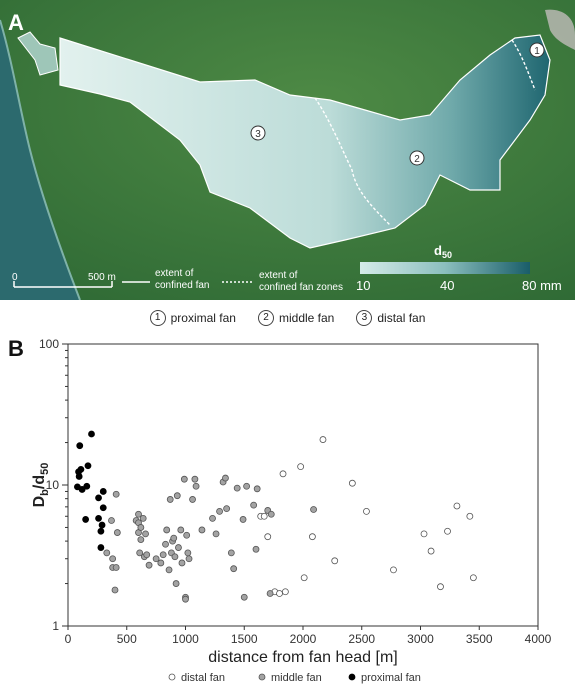 The height and width of the screenshot is (685, 575). I want to click on colorbar-tick-mid: 40, so click(447, 285).